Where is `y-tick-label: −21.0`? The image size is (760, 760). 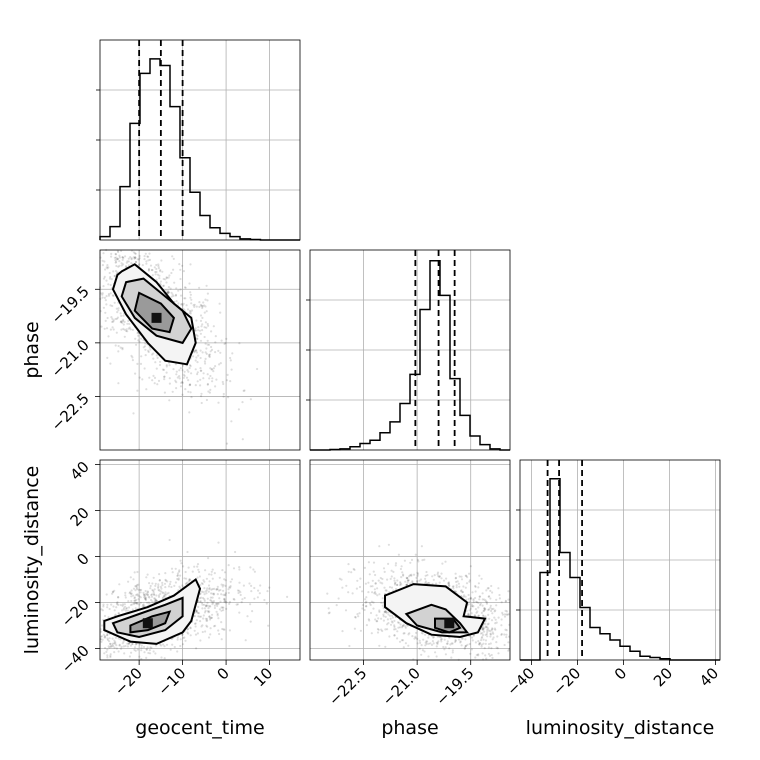
y-tick-label: −21.0 is located at coordinates (70, 358).